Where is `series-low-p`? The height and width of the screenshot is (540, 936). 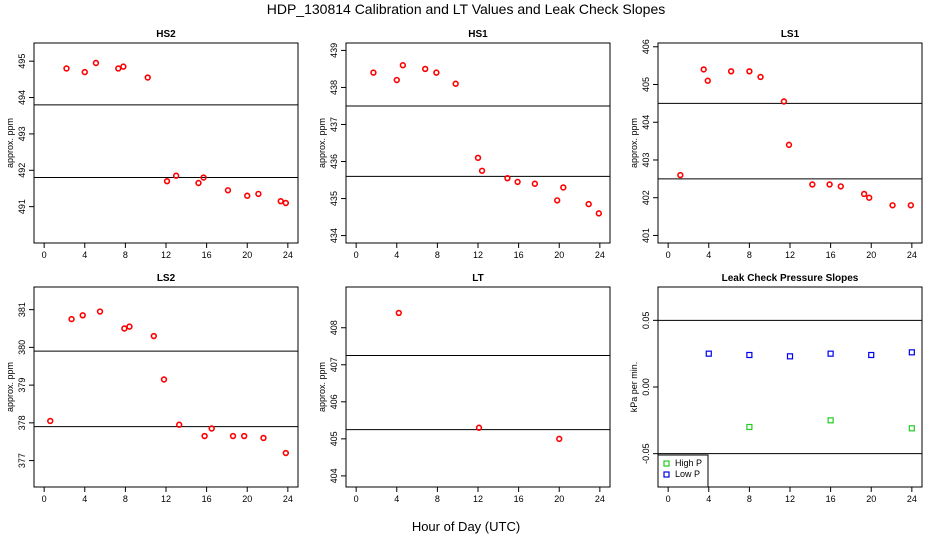
series-low-p is located at coordinates (810, 354).